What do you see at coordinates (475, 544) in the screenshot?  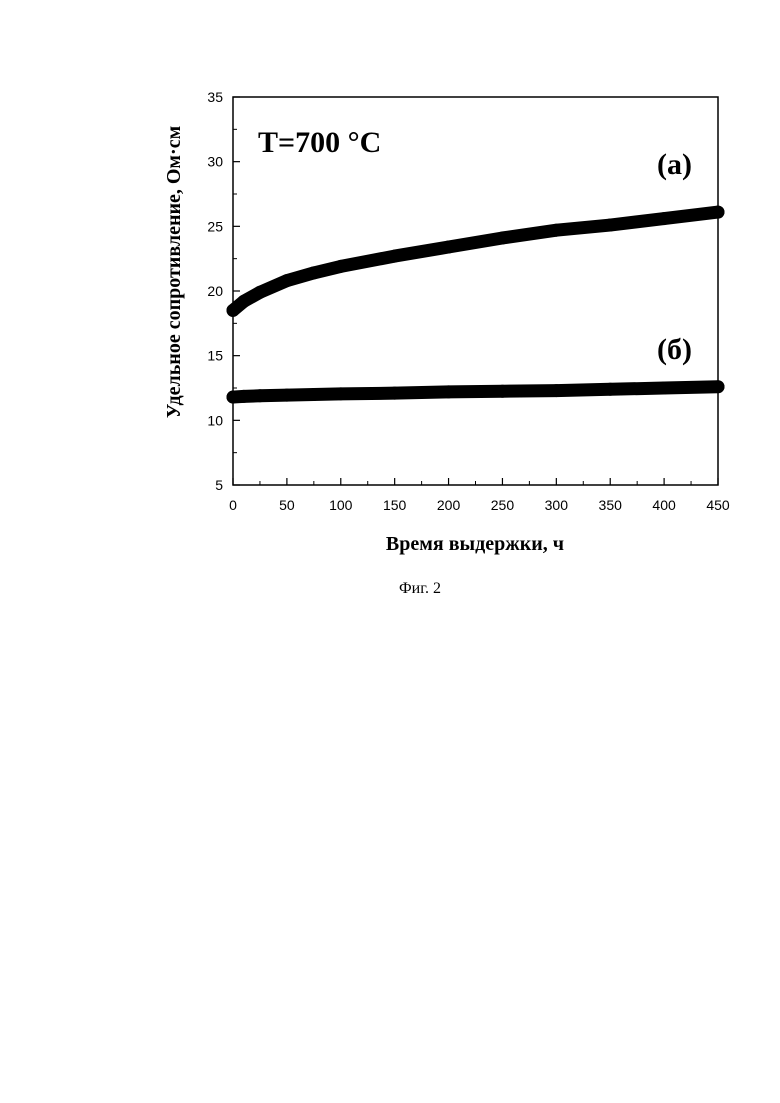 I see `x-axis-title: Время выдержки, ч` at bounding box center [475, 544].